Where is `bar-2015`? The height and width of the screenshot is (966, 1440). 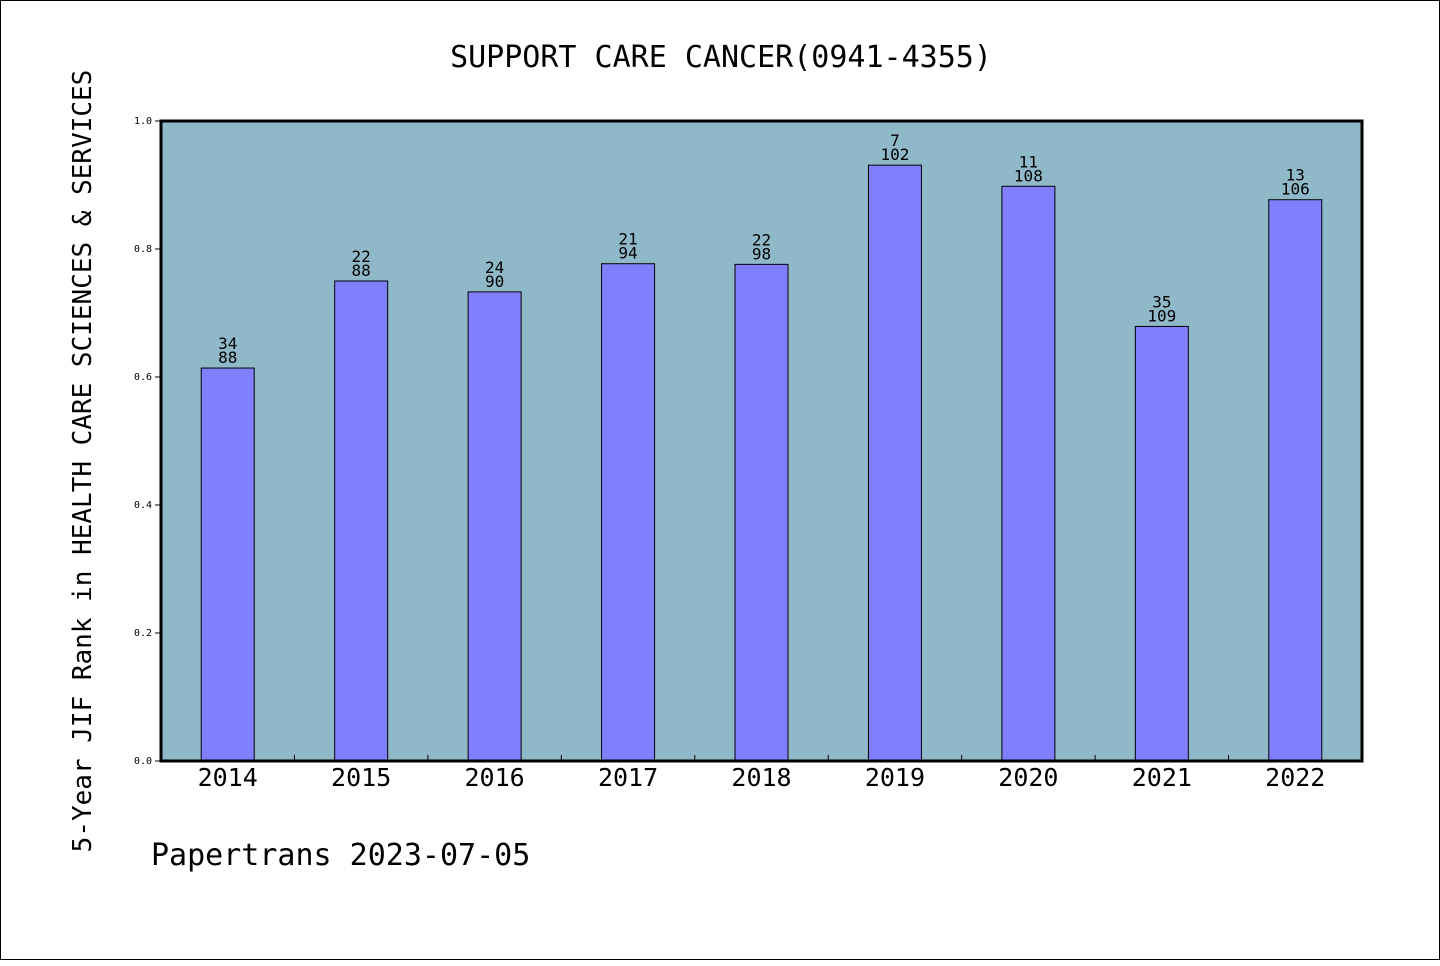 bar-2015 is located at coordinates (361, 521).